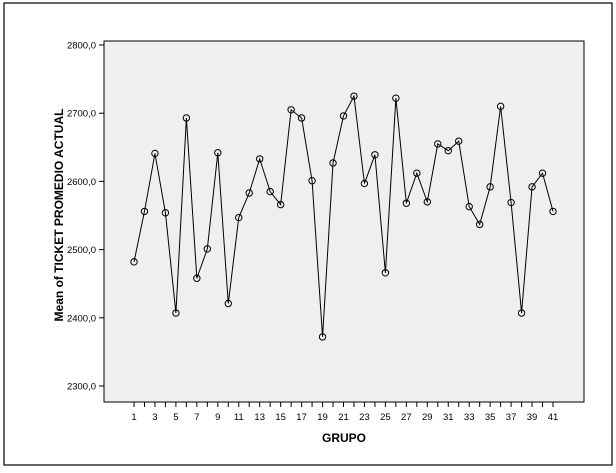 This screenshot has height=473, width=616. Describe the element at coordinates (59, 215) in the screenshot. I see `y-axis-label: Mean of TICKET PROMEDIO ACTUAL` at that location.